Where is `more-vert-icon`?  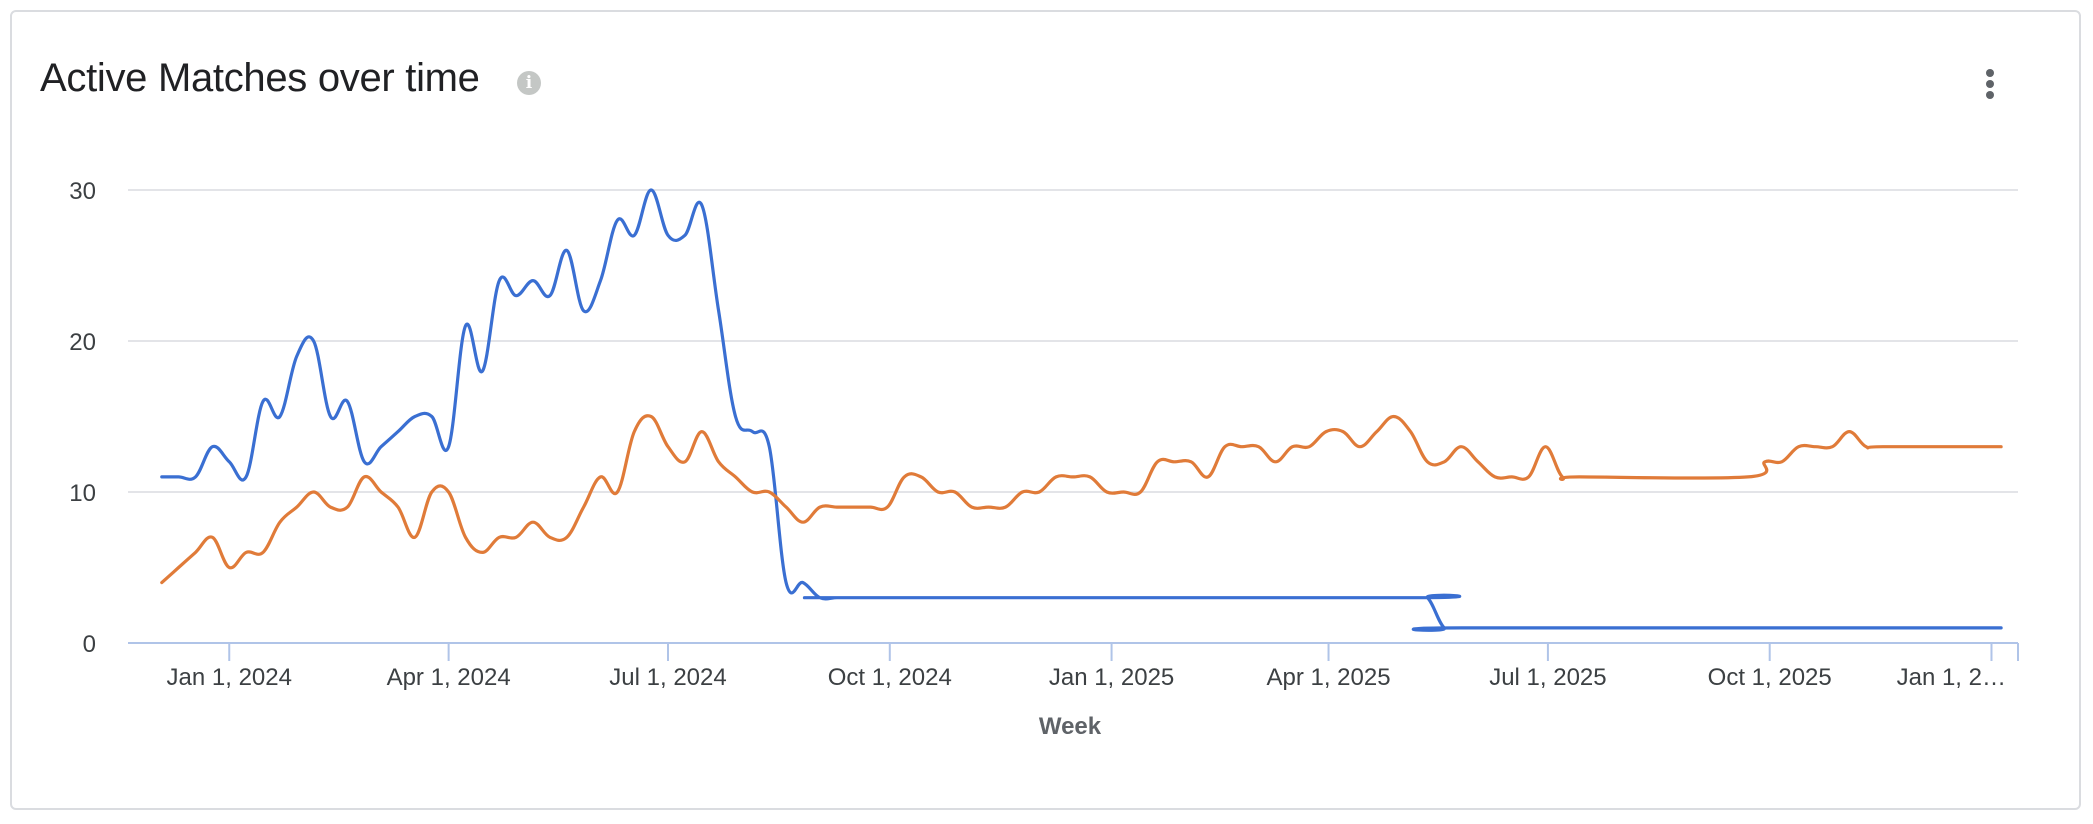 more-vert-icon is located at coordinates (1990, 84).